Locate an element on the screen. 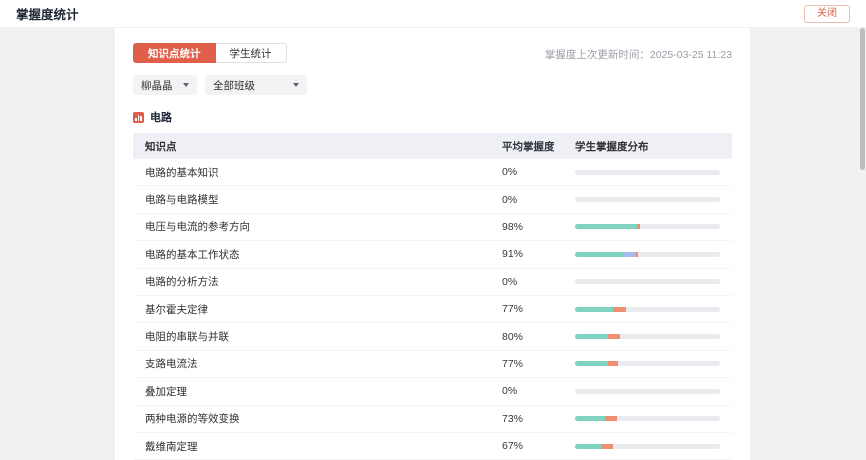 The width and height of the screenshot is (866, 460). knowledge-point-name: 两种电源的等效变换 is located at coordinates (192, 419).